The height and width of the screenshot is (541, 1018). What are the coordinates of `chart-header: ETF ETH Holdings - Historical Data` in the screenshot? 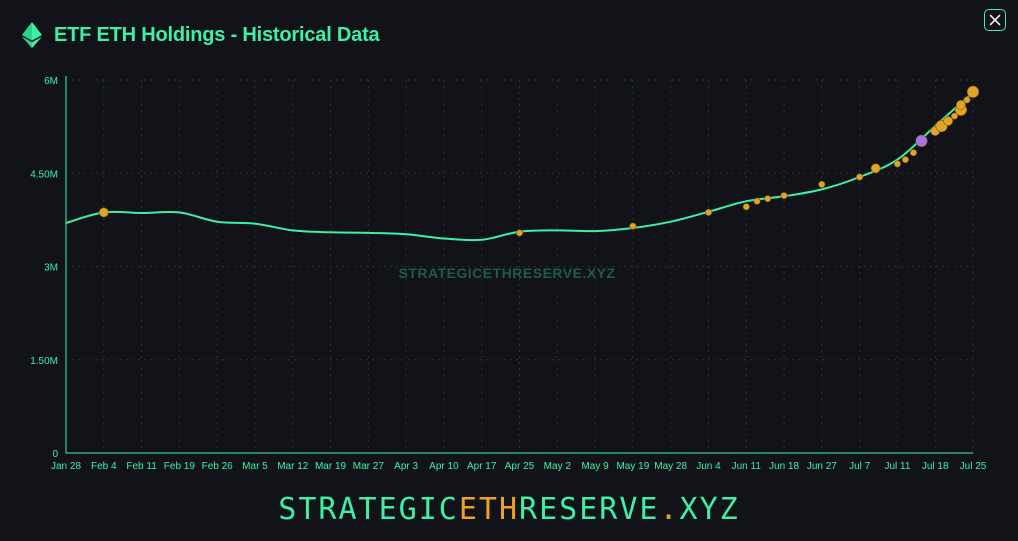 It's located at (201, 35).